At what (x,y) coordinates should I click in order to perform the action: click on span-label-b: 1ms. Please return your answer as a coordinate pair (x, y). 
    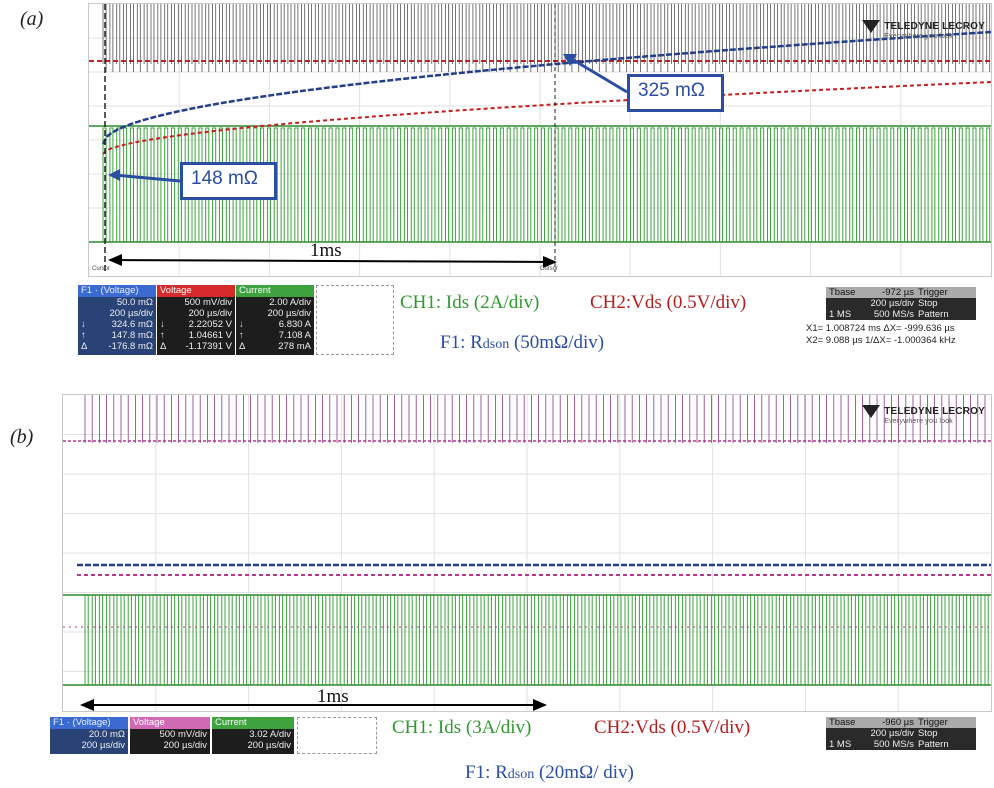
    Looking at the image, I should click on (333, 696).